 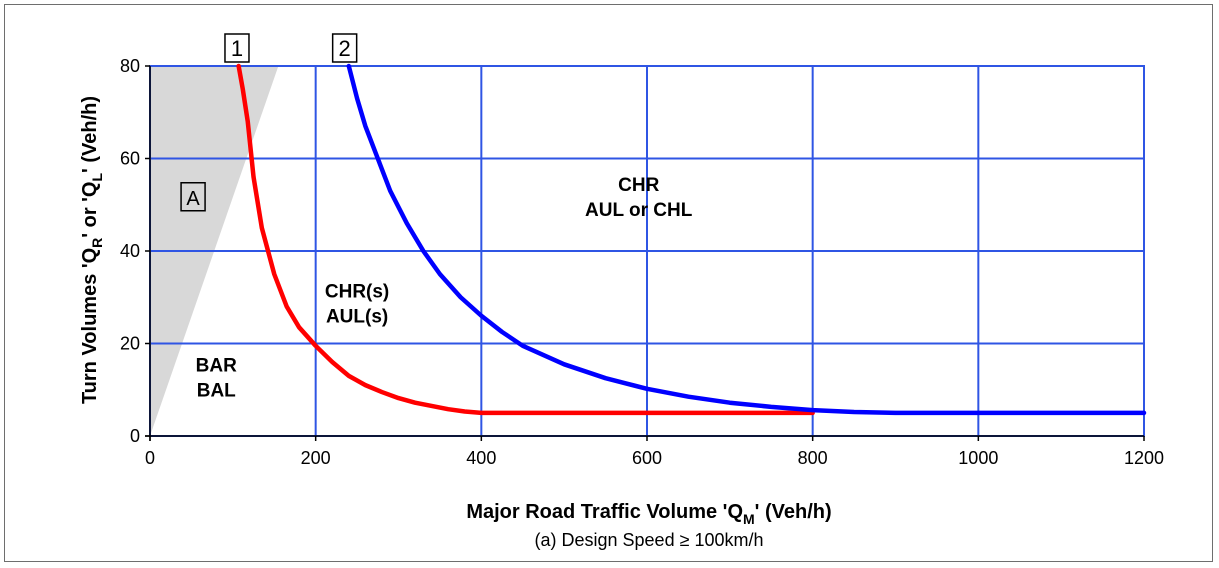 I want to click on y-tick-label: 80, so click(x=130, y=66).